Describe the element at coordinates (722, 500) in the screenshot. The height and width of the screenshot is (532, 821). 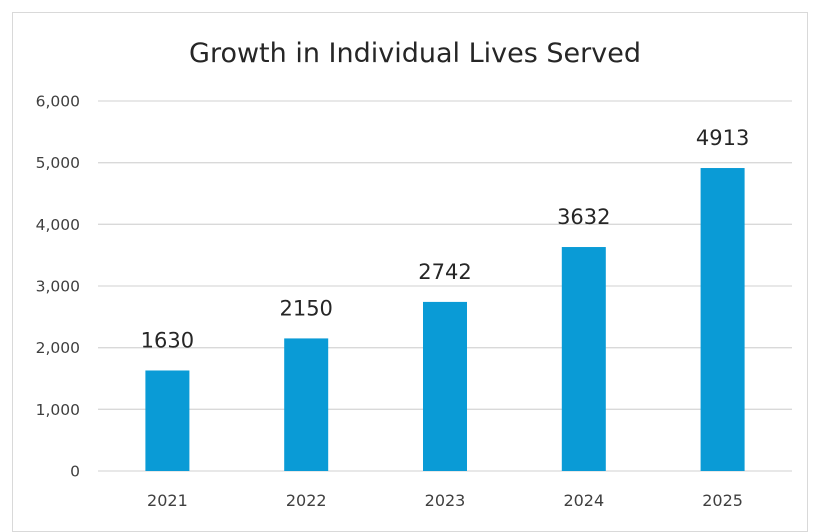
I see `x-tick-label: 2025` at that location.